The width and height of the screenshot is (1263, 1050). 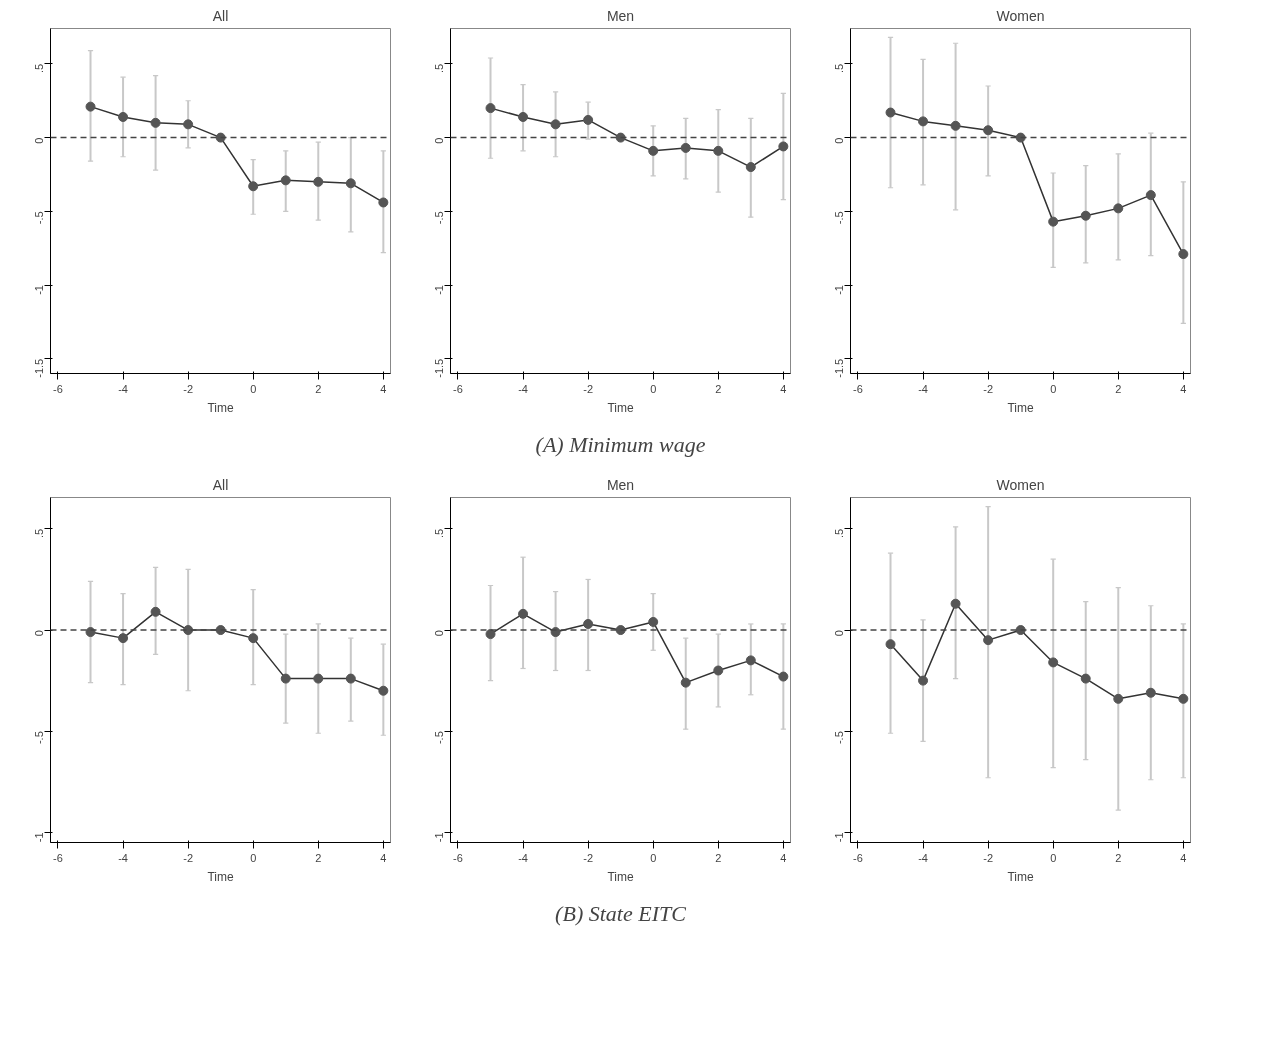 What do you see at coordinates (621, 913) in the screenshot?
I see `text: (B) State EITC` at bounding box center [621, 913].